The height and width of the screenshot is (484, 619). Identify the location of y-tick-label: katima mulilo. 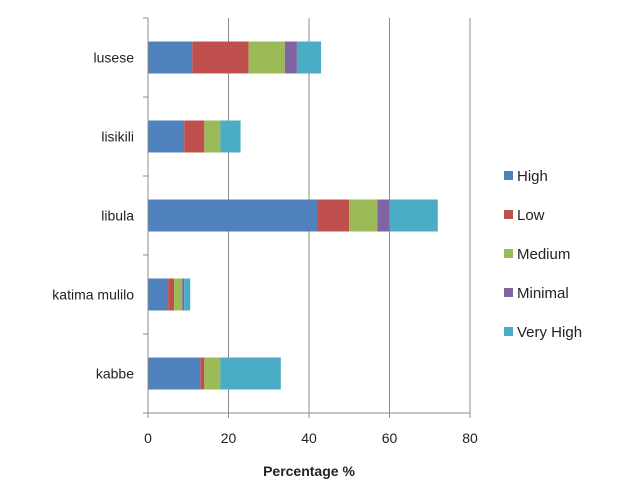
(93, 295).